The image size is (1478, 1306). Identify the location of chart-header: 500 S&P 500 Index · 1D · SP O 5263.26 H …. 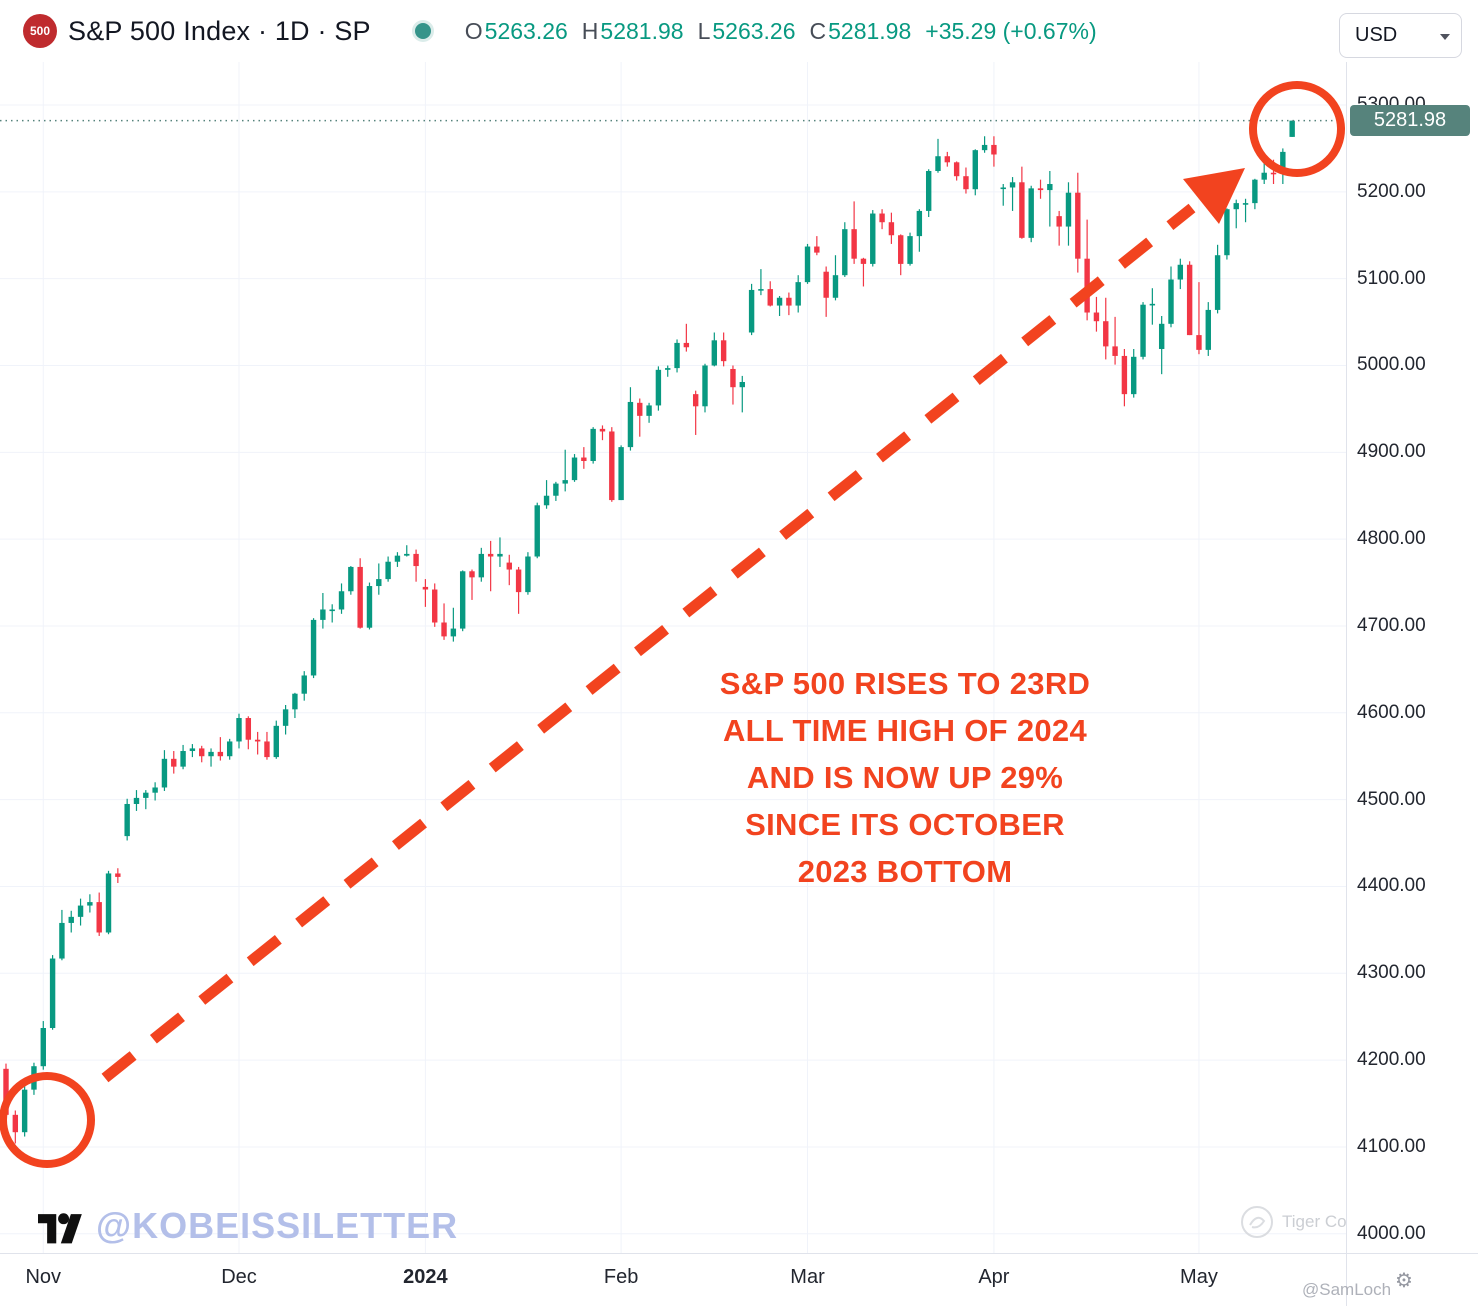
(739, 31).